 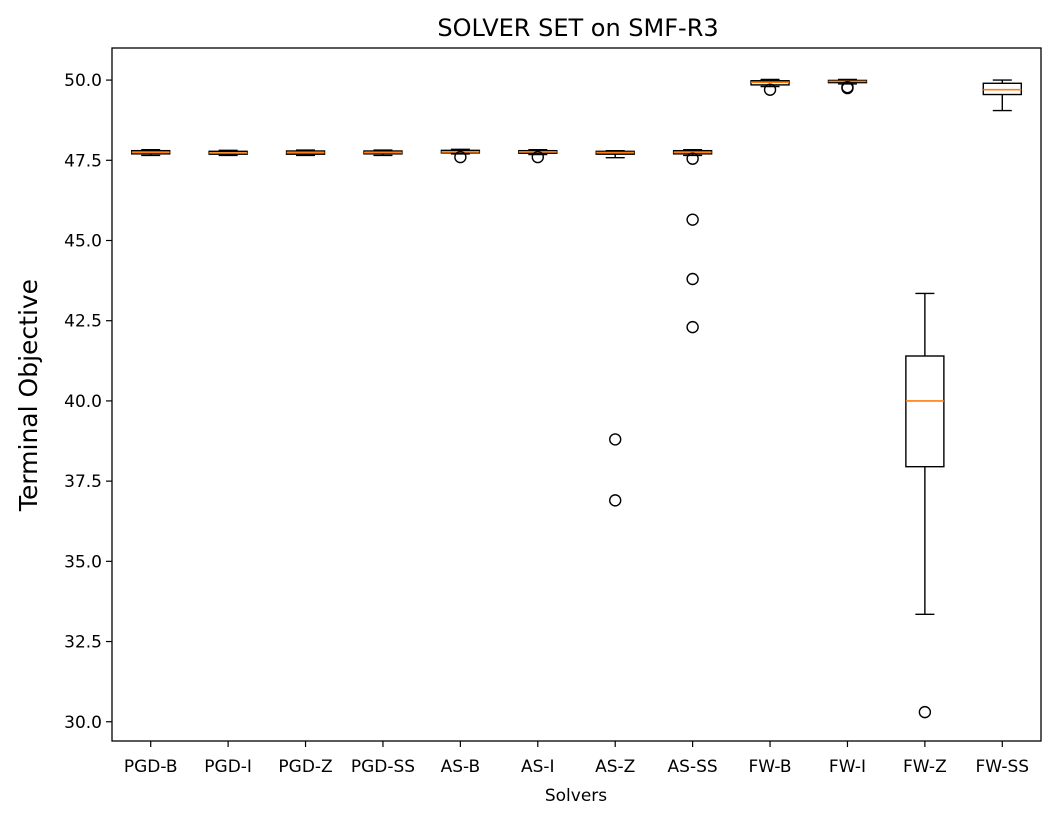 I want to click on box-fw-z, so click(x=925, y=505).